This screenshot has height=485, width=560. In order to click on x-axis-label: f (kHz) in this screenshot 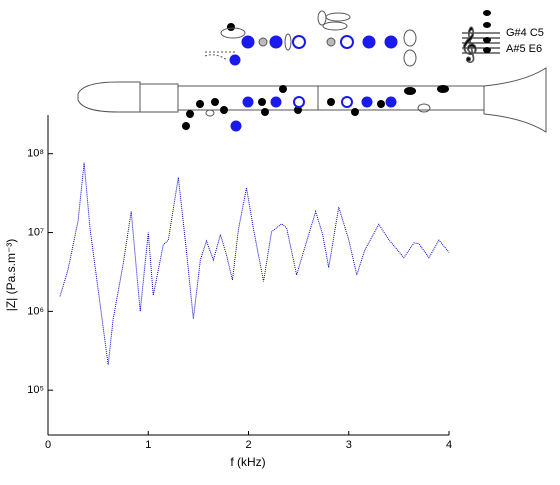, I will do `click(247, 462)`.